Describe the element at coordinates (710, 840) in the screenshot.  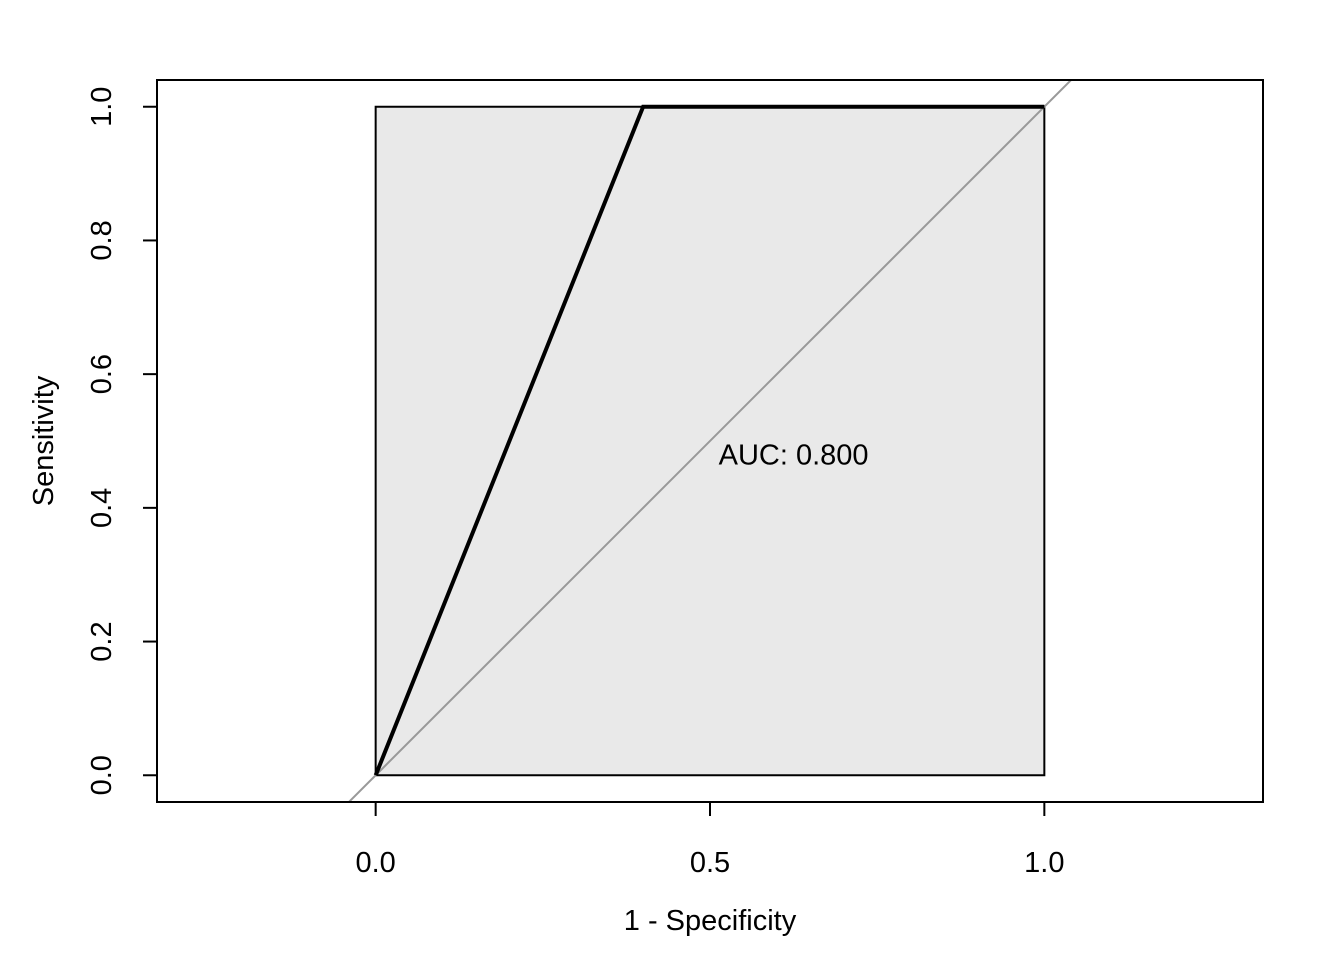
I see `x-axis: 0.0 0.5 1.0` at that location.